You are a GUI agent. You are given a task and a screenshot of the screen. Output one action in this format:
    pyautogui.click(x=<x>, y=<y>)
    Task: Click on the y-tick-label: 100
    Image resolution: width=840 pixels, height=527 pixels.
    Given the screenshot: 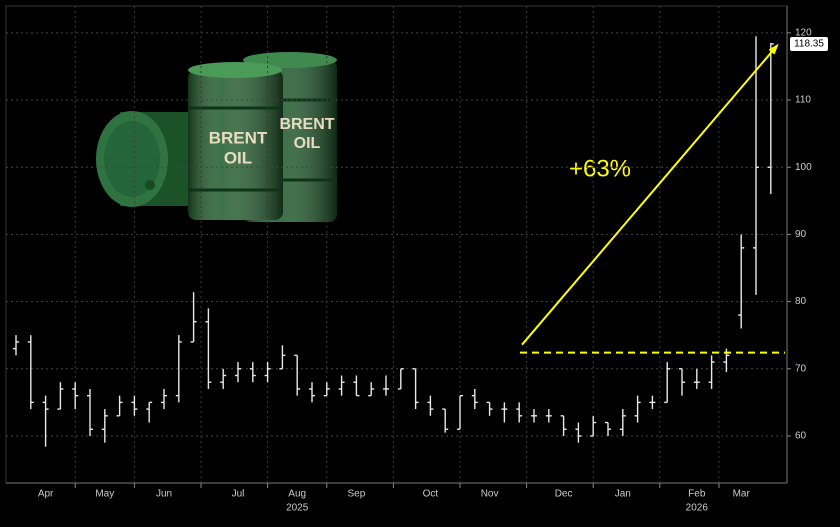 What is the action you would take?
    pyautogui.click(x=803, y=167)
    